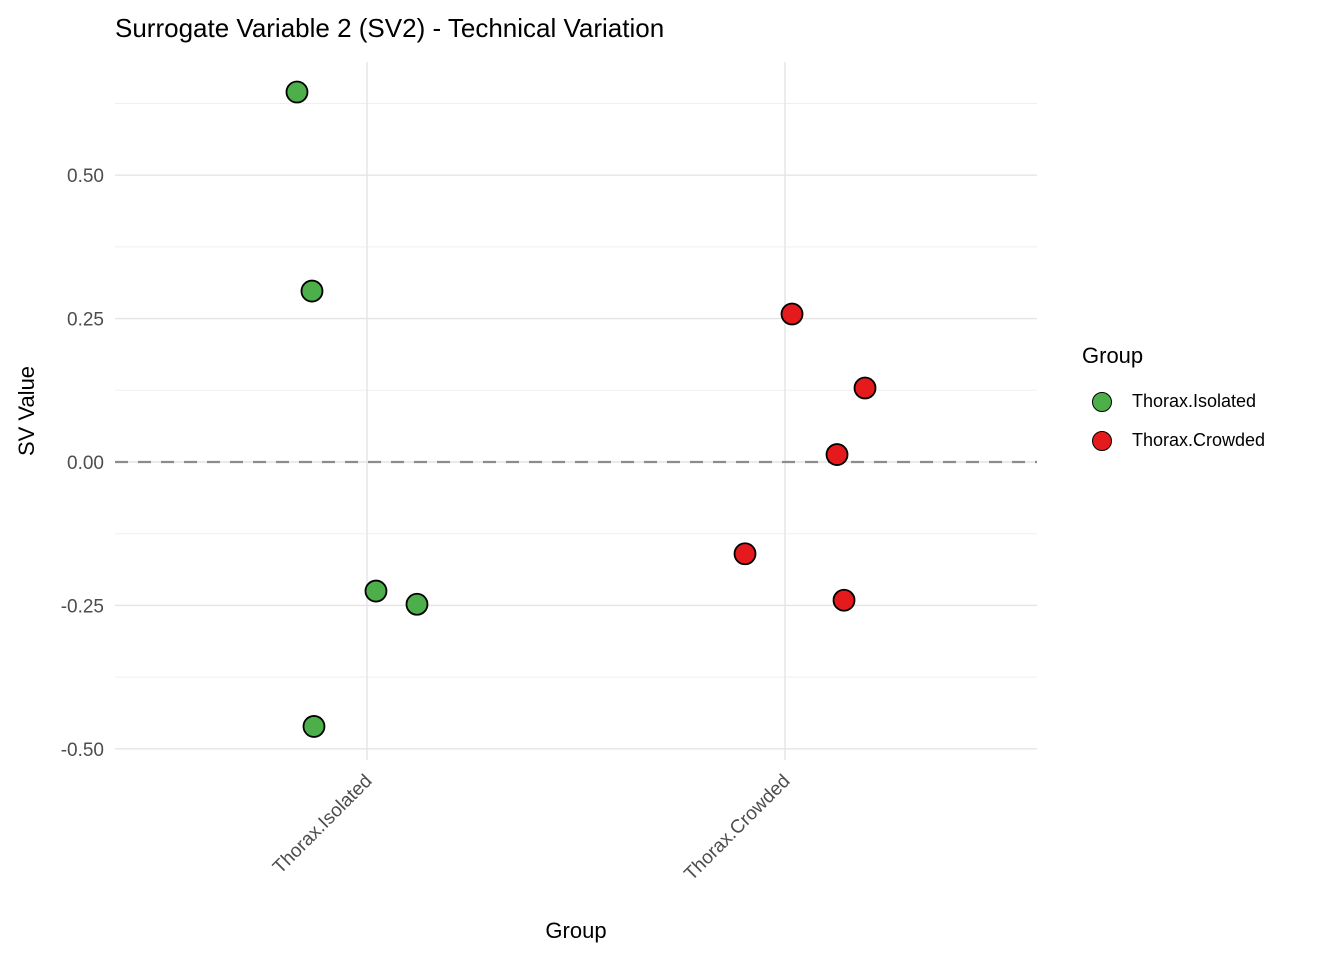 This screenshot has height=960, width=1344. I want to click on y-axis-title: SV Value, so click(26, 411).